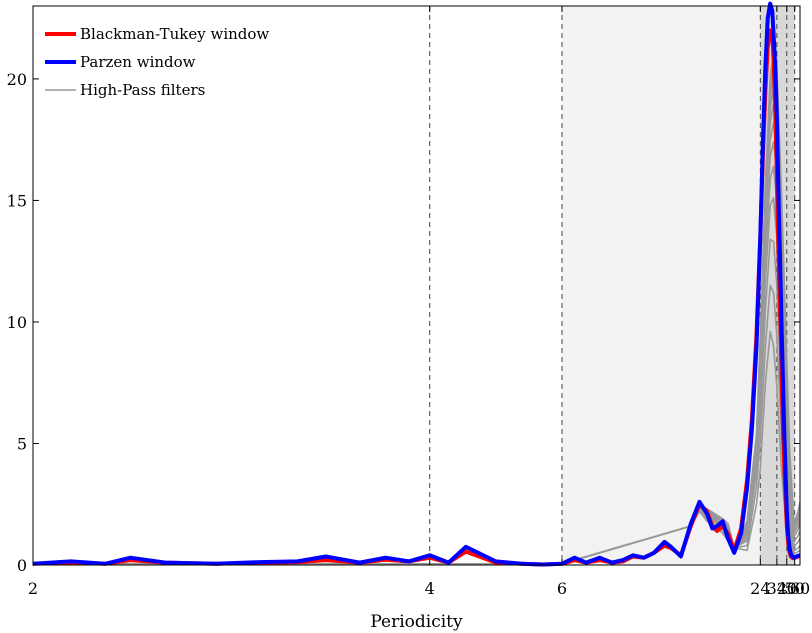 This screenshot has height=633, width=812. Describe the element at coordinates (142, 90) in the screenshot. I see `legend-label-2: High-Pass filters` at that location.